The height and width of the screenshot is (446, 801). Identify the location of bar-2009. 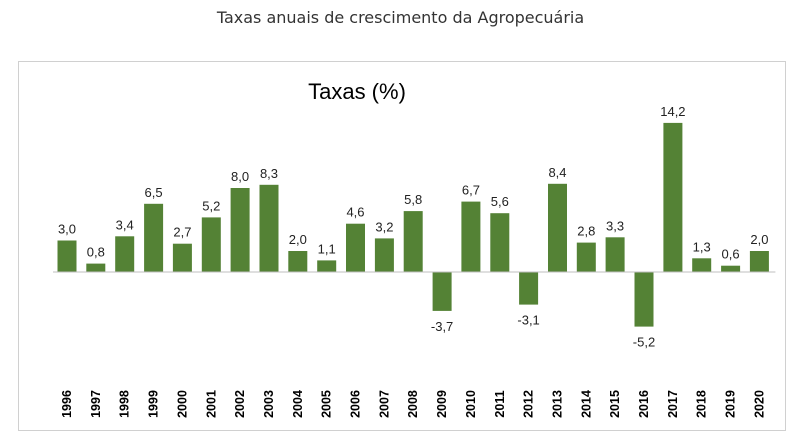
(442, 291).